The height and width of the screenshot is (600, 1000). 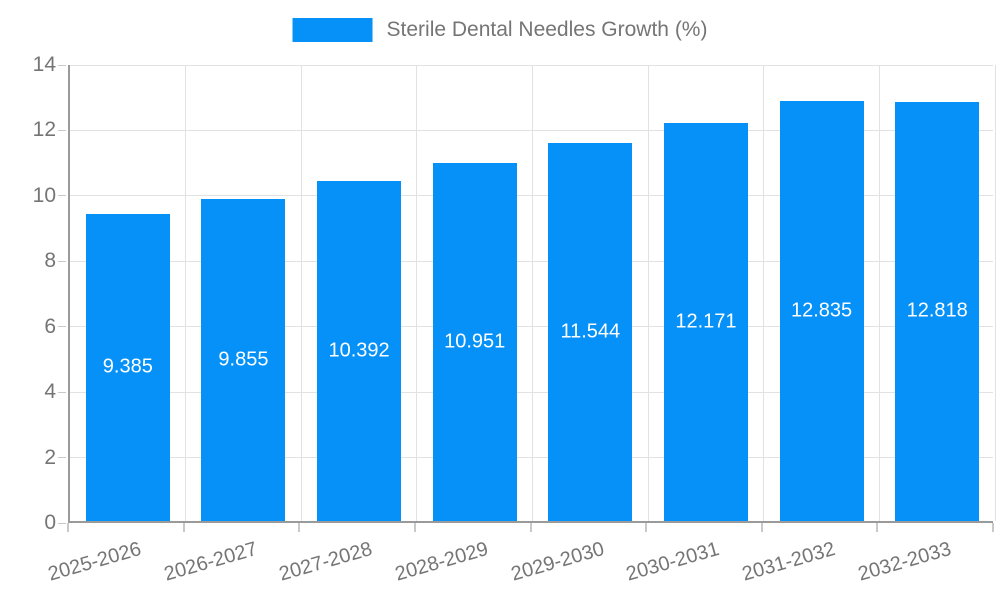 I want to click on bar: 11.544, so click(x=590, y=332).